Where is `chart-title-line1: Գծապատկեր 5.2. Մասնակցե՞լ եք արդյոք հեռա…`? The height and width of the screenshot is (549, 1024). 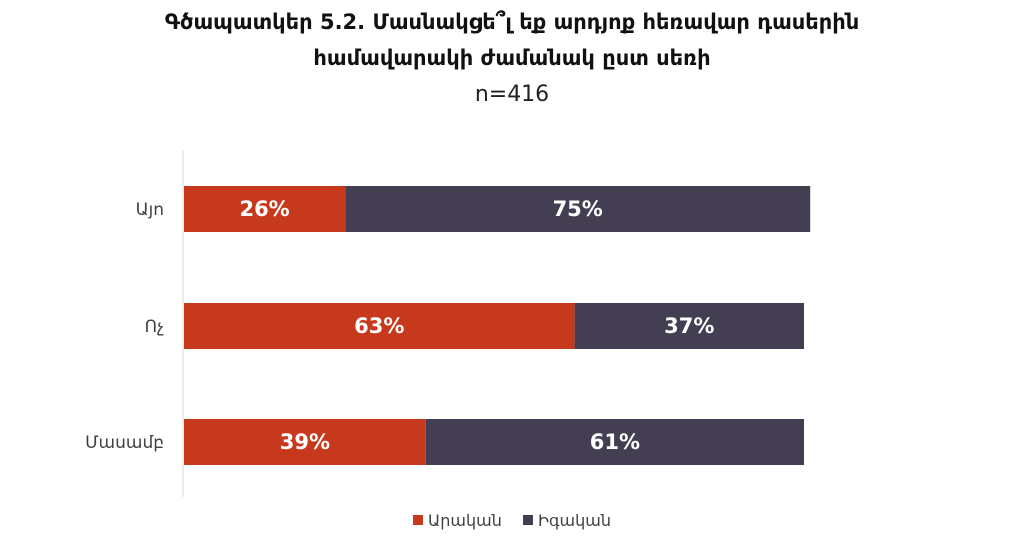
chart-title-line1: Գծապատկեր 5.2. Մասնակցե՞լ եք արդյոք հեռա… is located at coordinates (512, 22).